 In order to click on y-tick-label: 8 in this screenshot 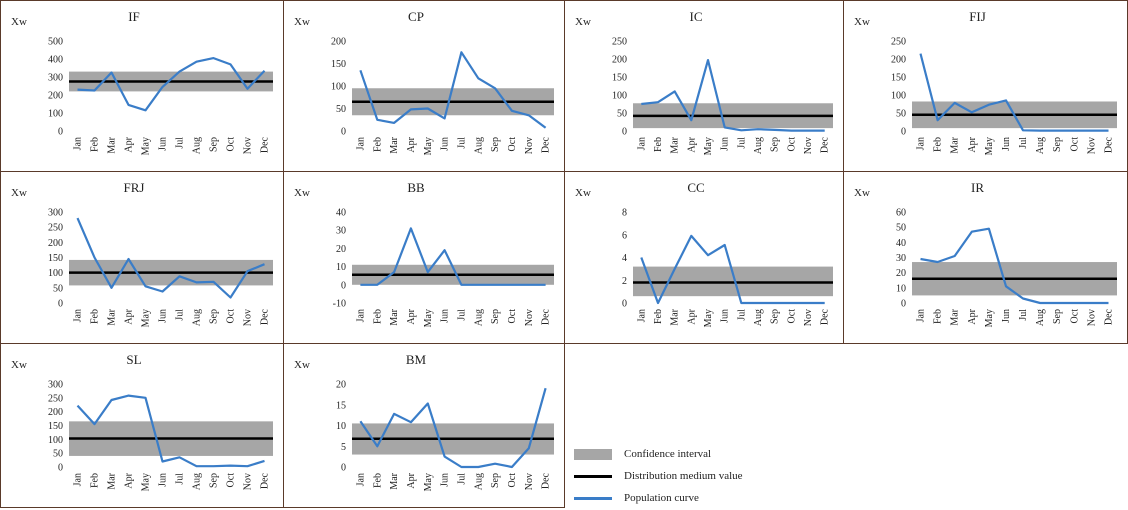, I will do `click(624, 213)`.